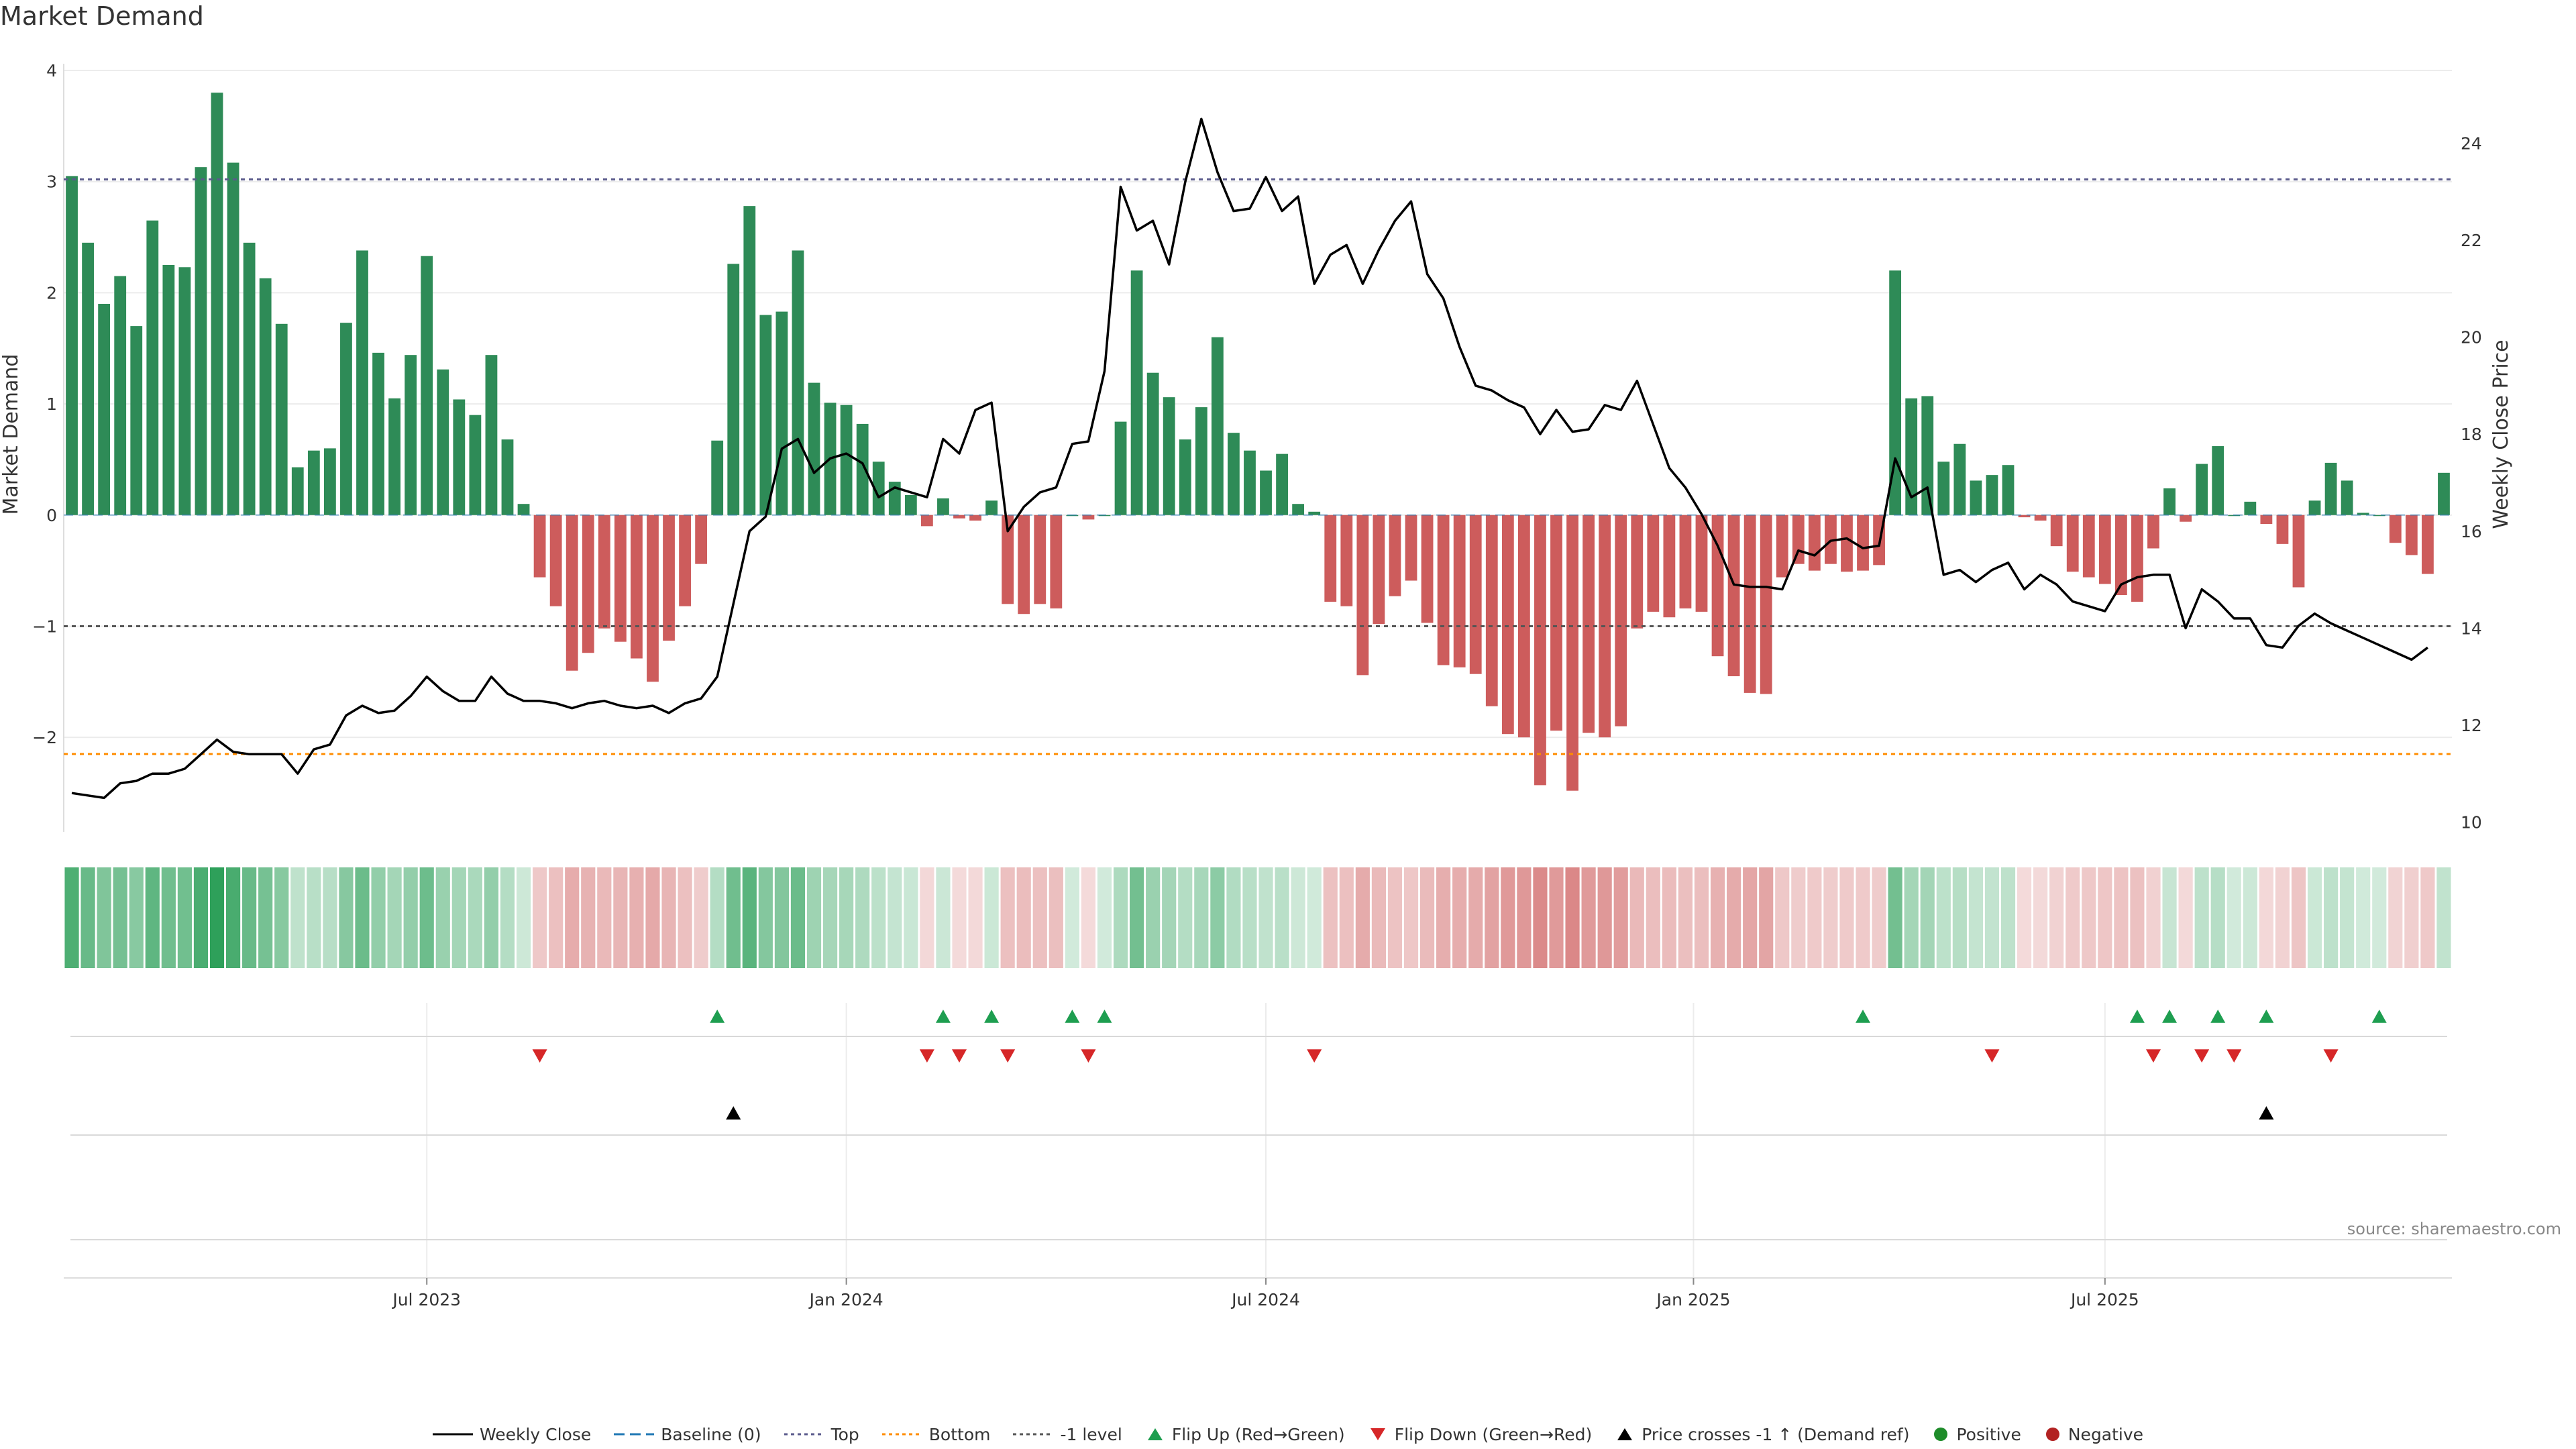  I want to click on legend-label: Bottom, so click(959, 1434).